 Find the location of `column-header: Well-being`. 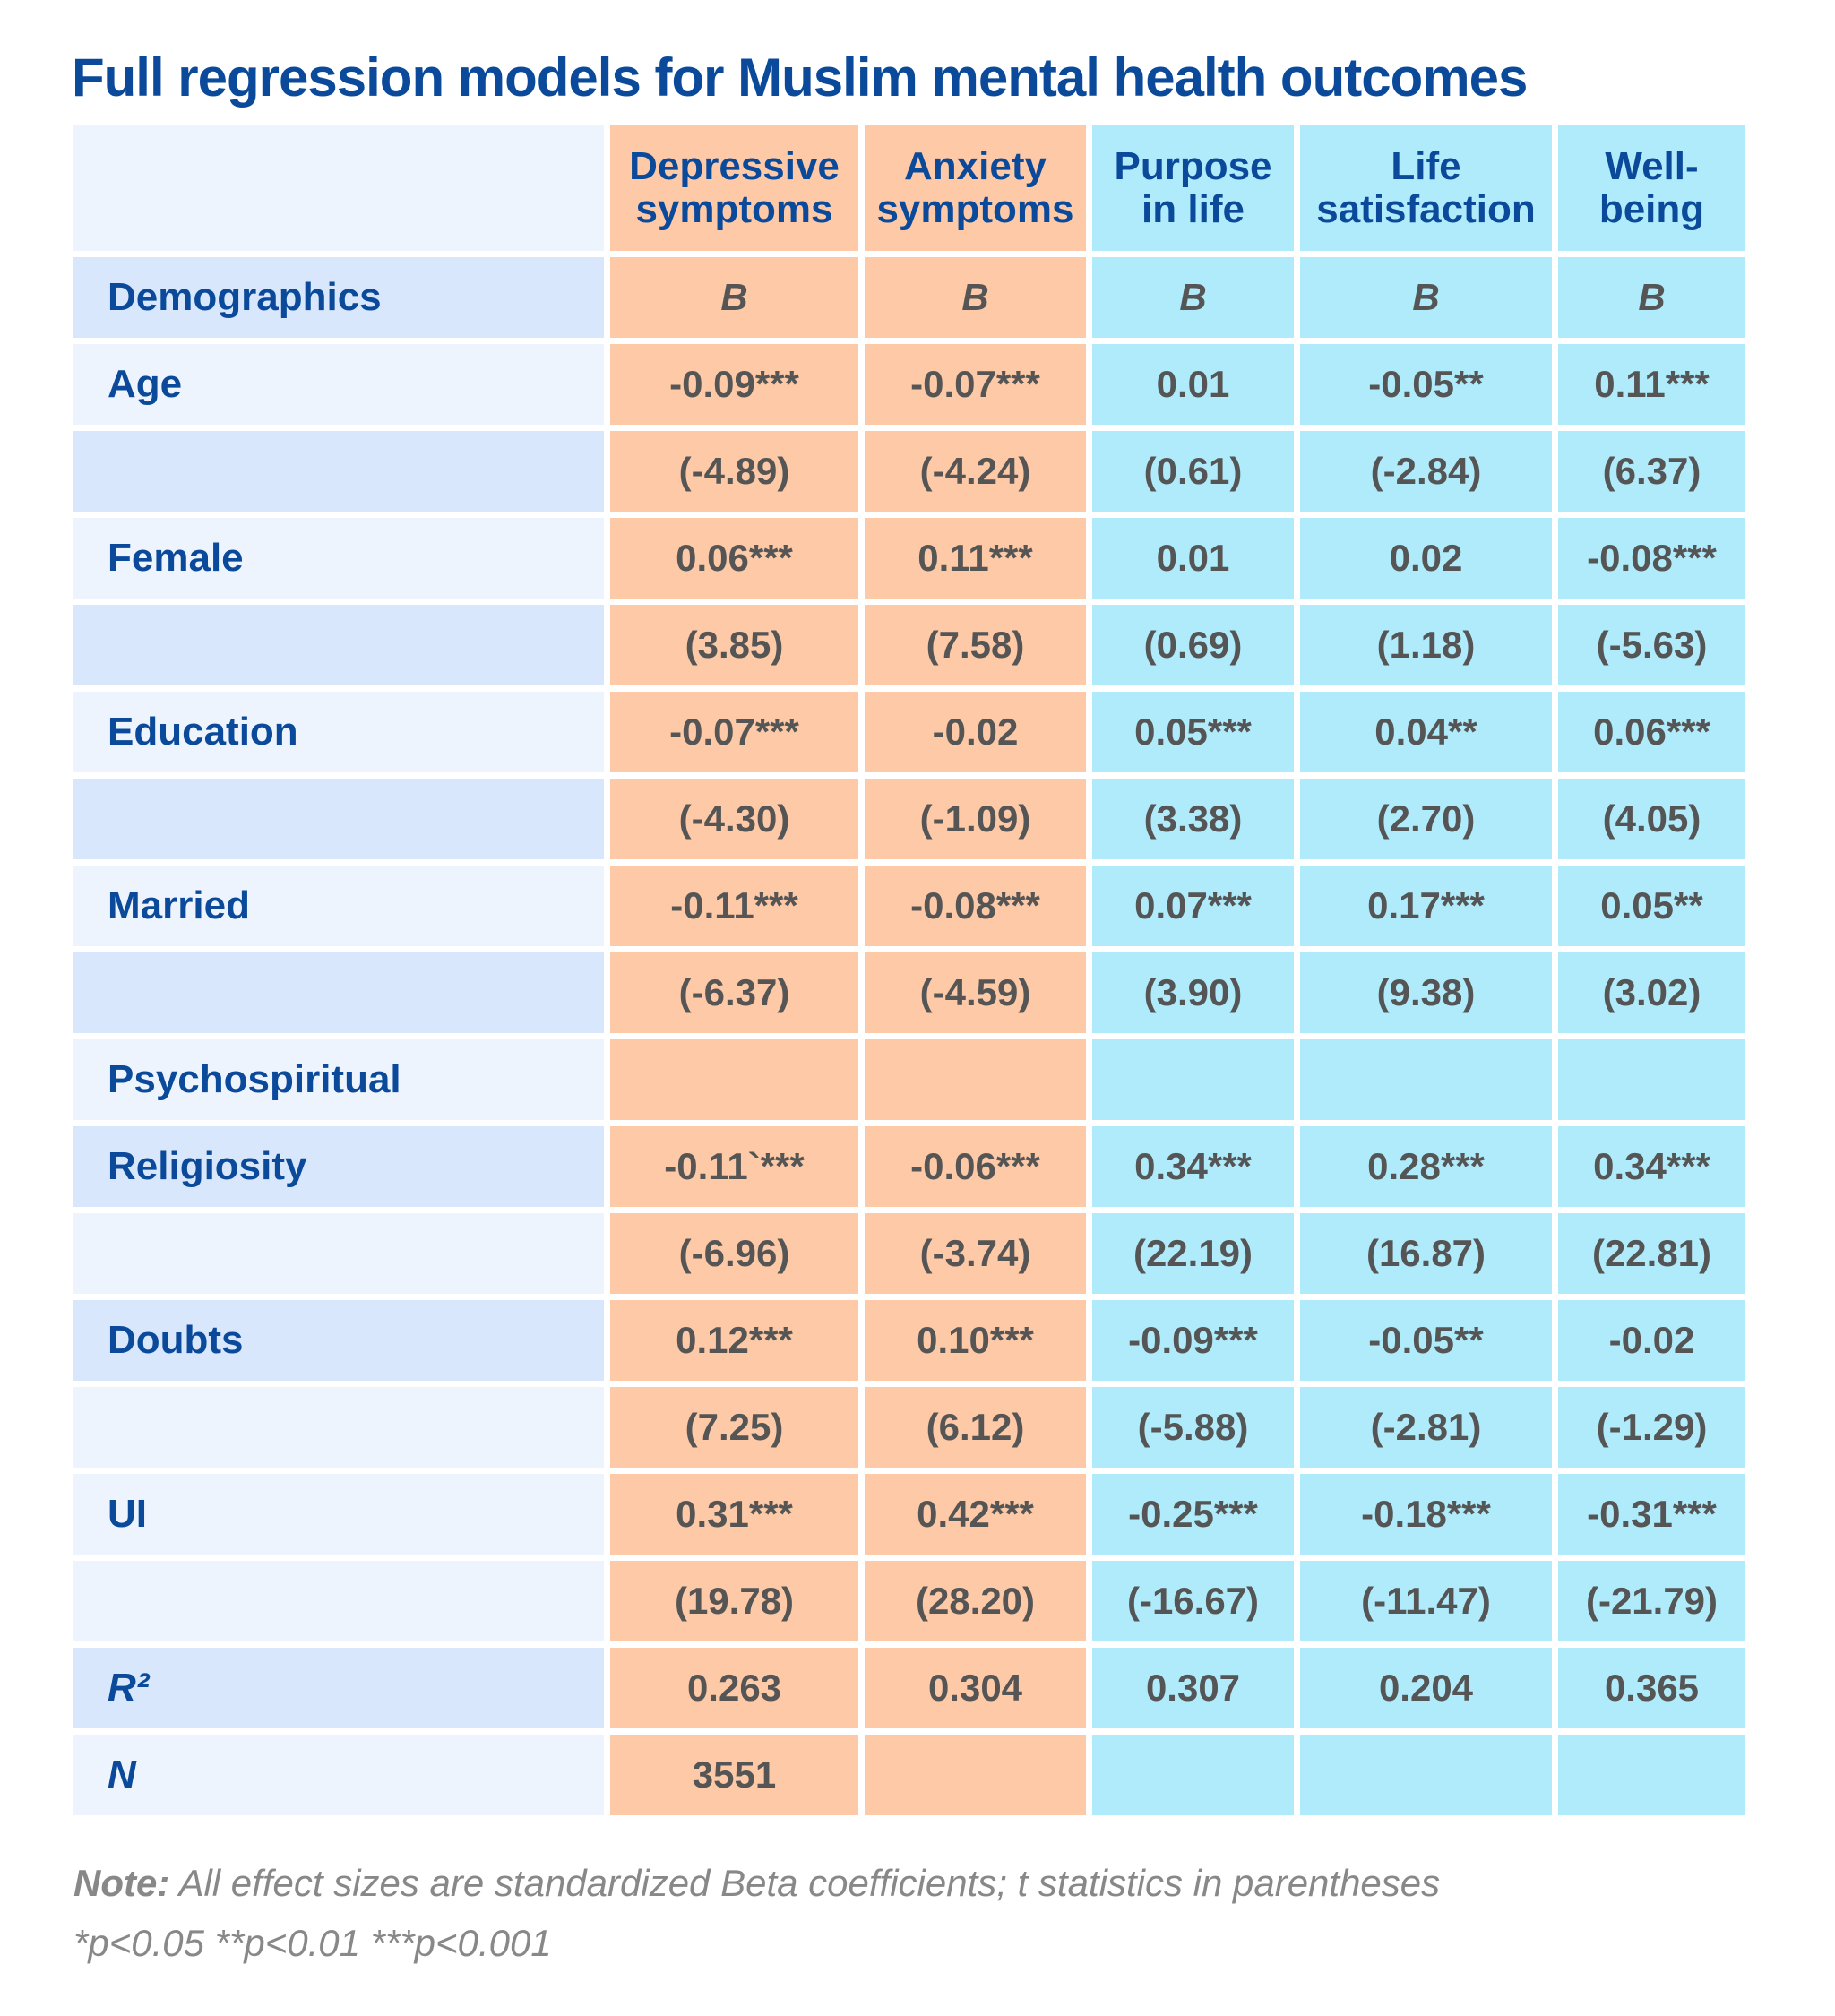

column-header: Well-being is located at coordinates (1651, 188).